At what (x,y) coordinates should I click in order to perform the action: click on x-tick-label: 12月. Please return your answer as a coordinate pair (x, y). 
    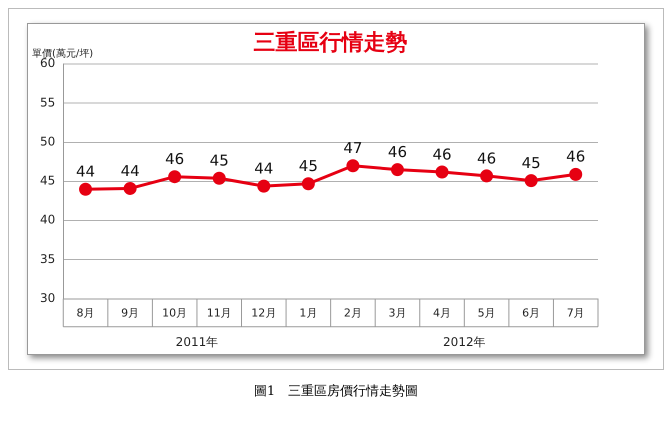
    Looking at the image, I should click on (263, 313).